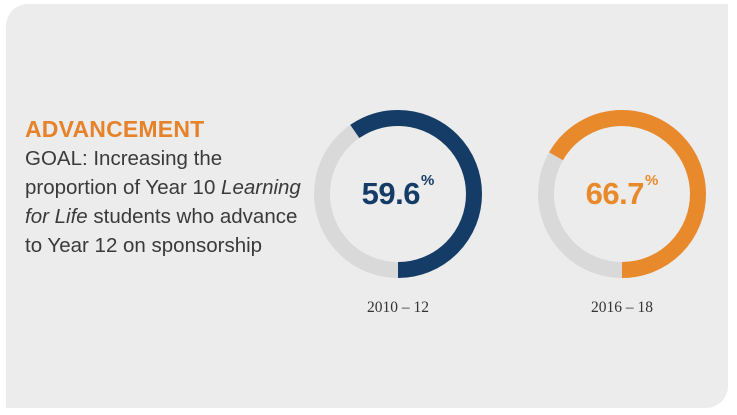  I want to click on program-name: Learning for Life, so click(163, 202).